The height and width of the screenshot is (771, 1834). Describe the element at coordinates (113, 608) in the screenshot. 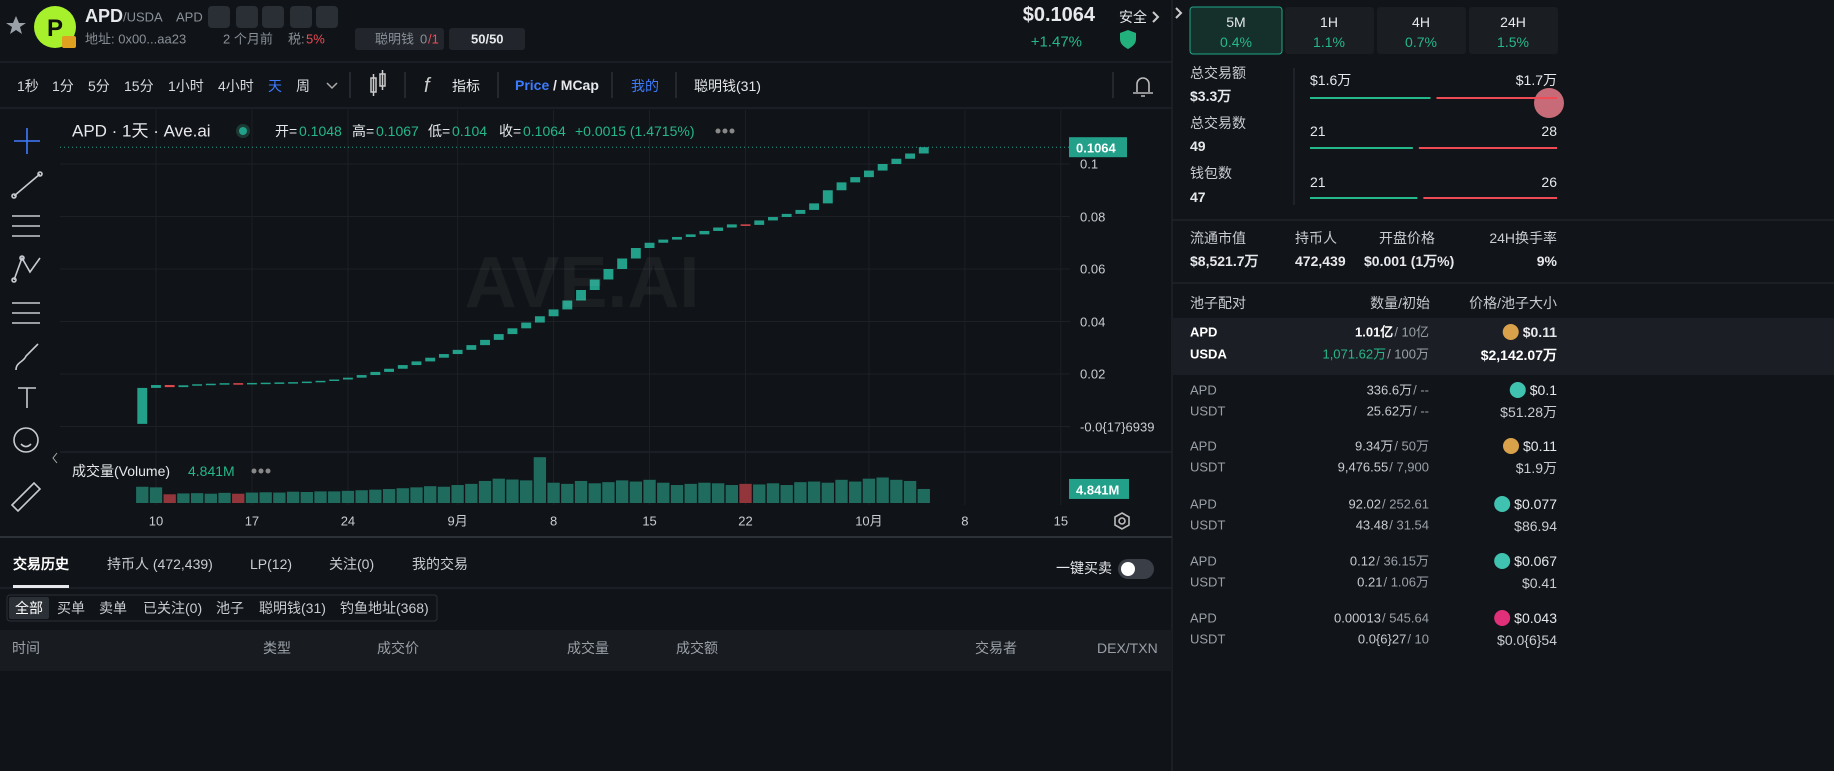

I see `filter: 卖单` at that location.